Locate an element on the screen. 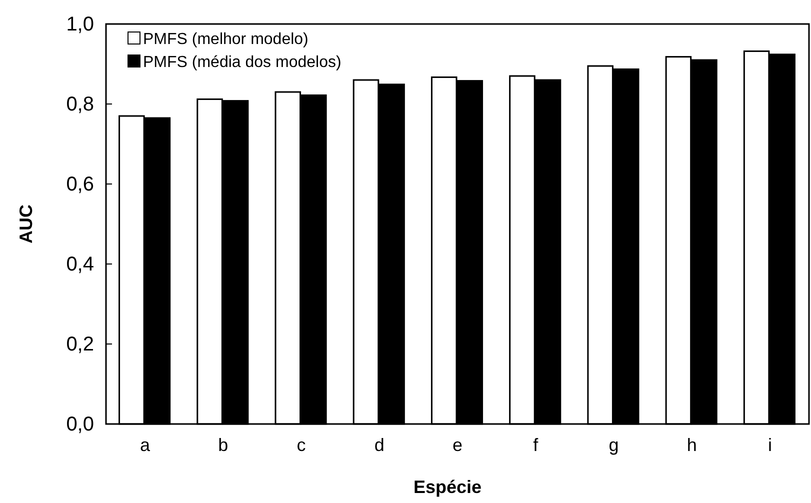 The width and height of the screenshot is (811, 503). x-tick-label: b is located at coordinates (223, 444).